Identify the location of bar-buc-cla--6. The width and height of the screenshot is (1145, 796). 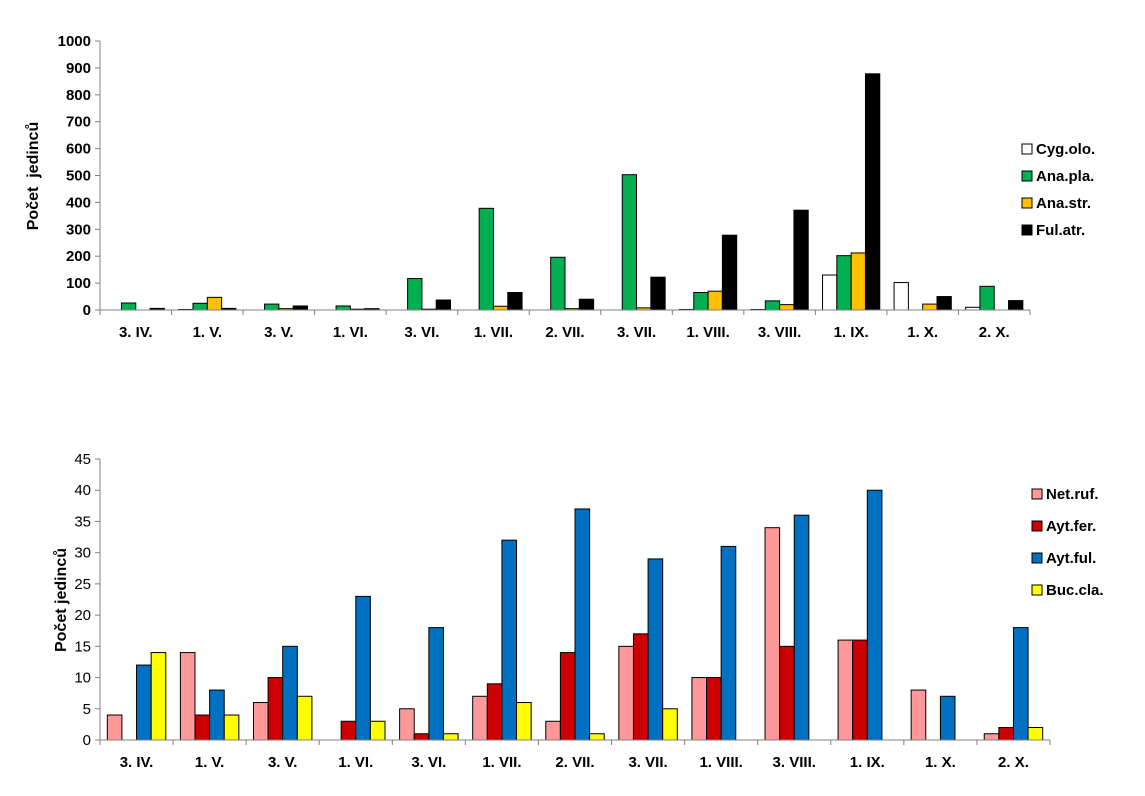
(597, 737).